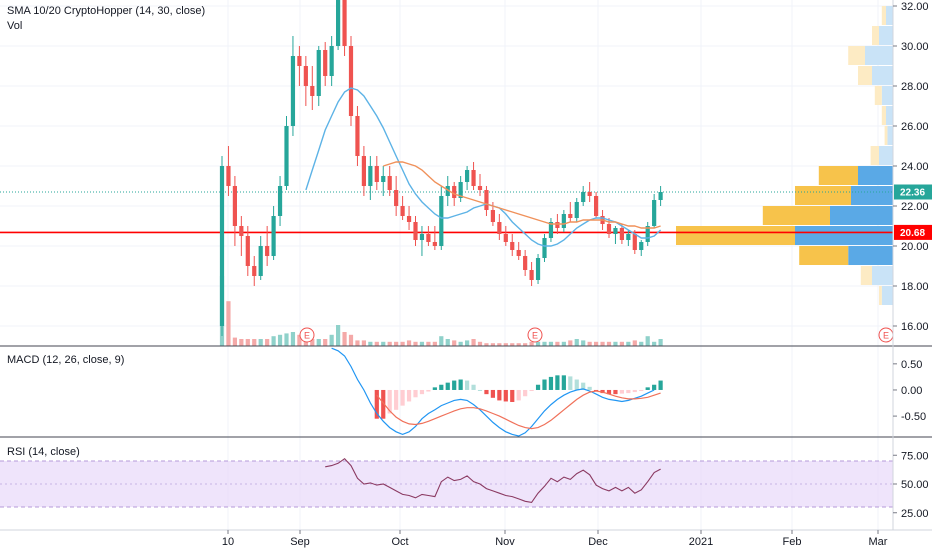  What do you see at coordinates (228, 542) in the screenshot?
I see `time-tick-0: 10` at bounding box center [228, 542].